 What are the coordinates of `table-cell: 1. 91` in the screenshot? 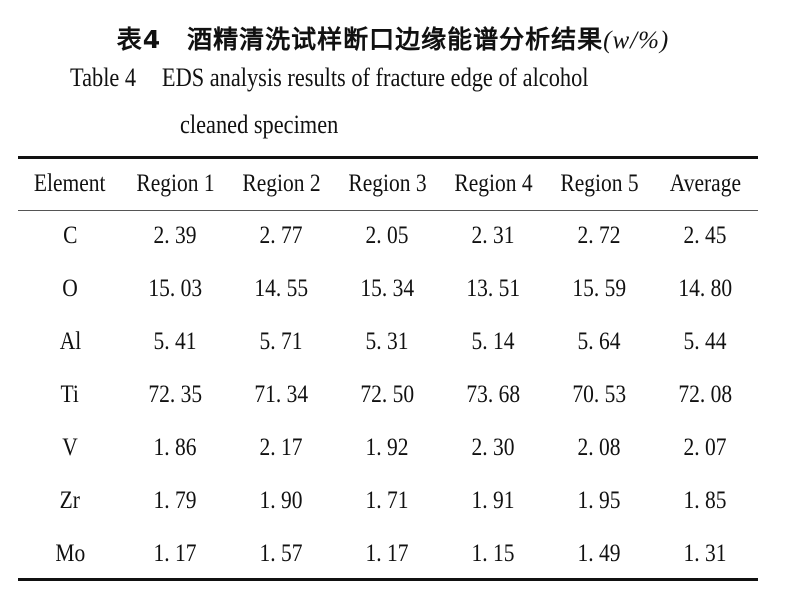 It's located at (493, 501).